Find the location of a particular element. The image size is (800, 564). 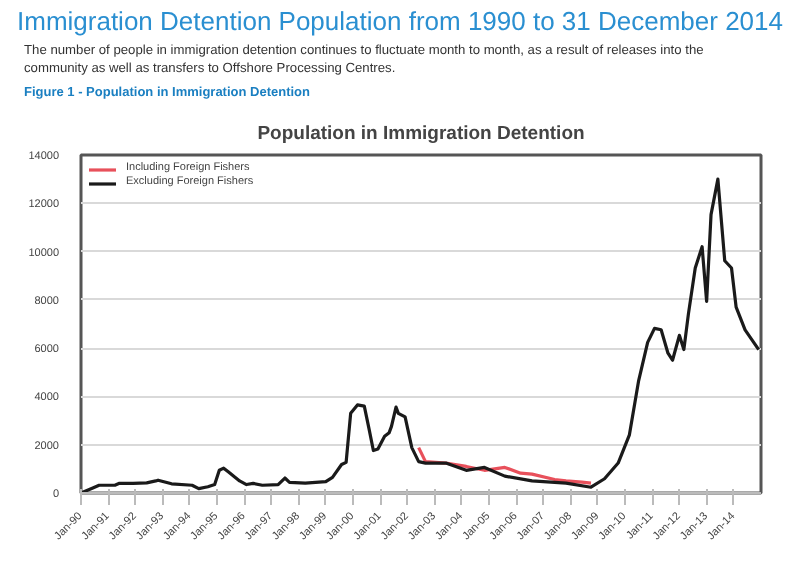

line-series is located at coordinates (505, 465).